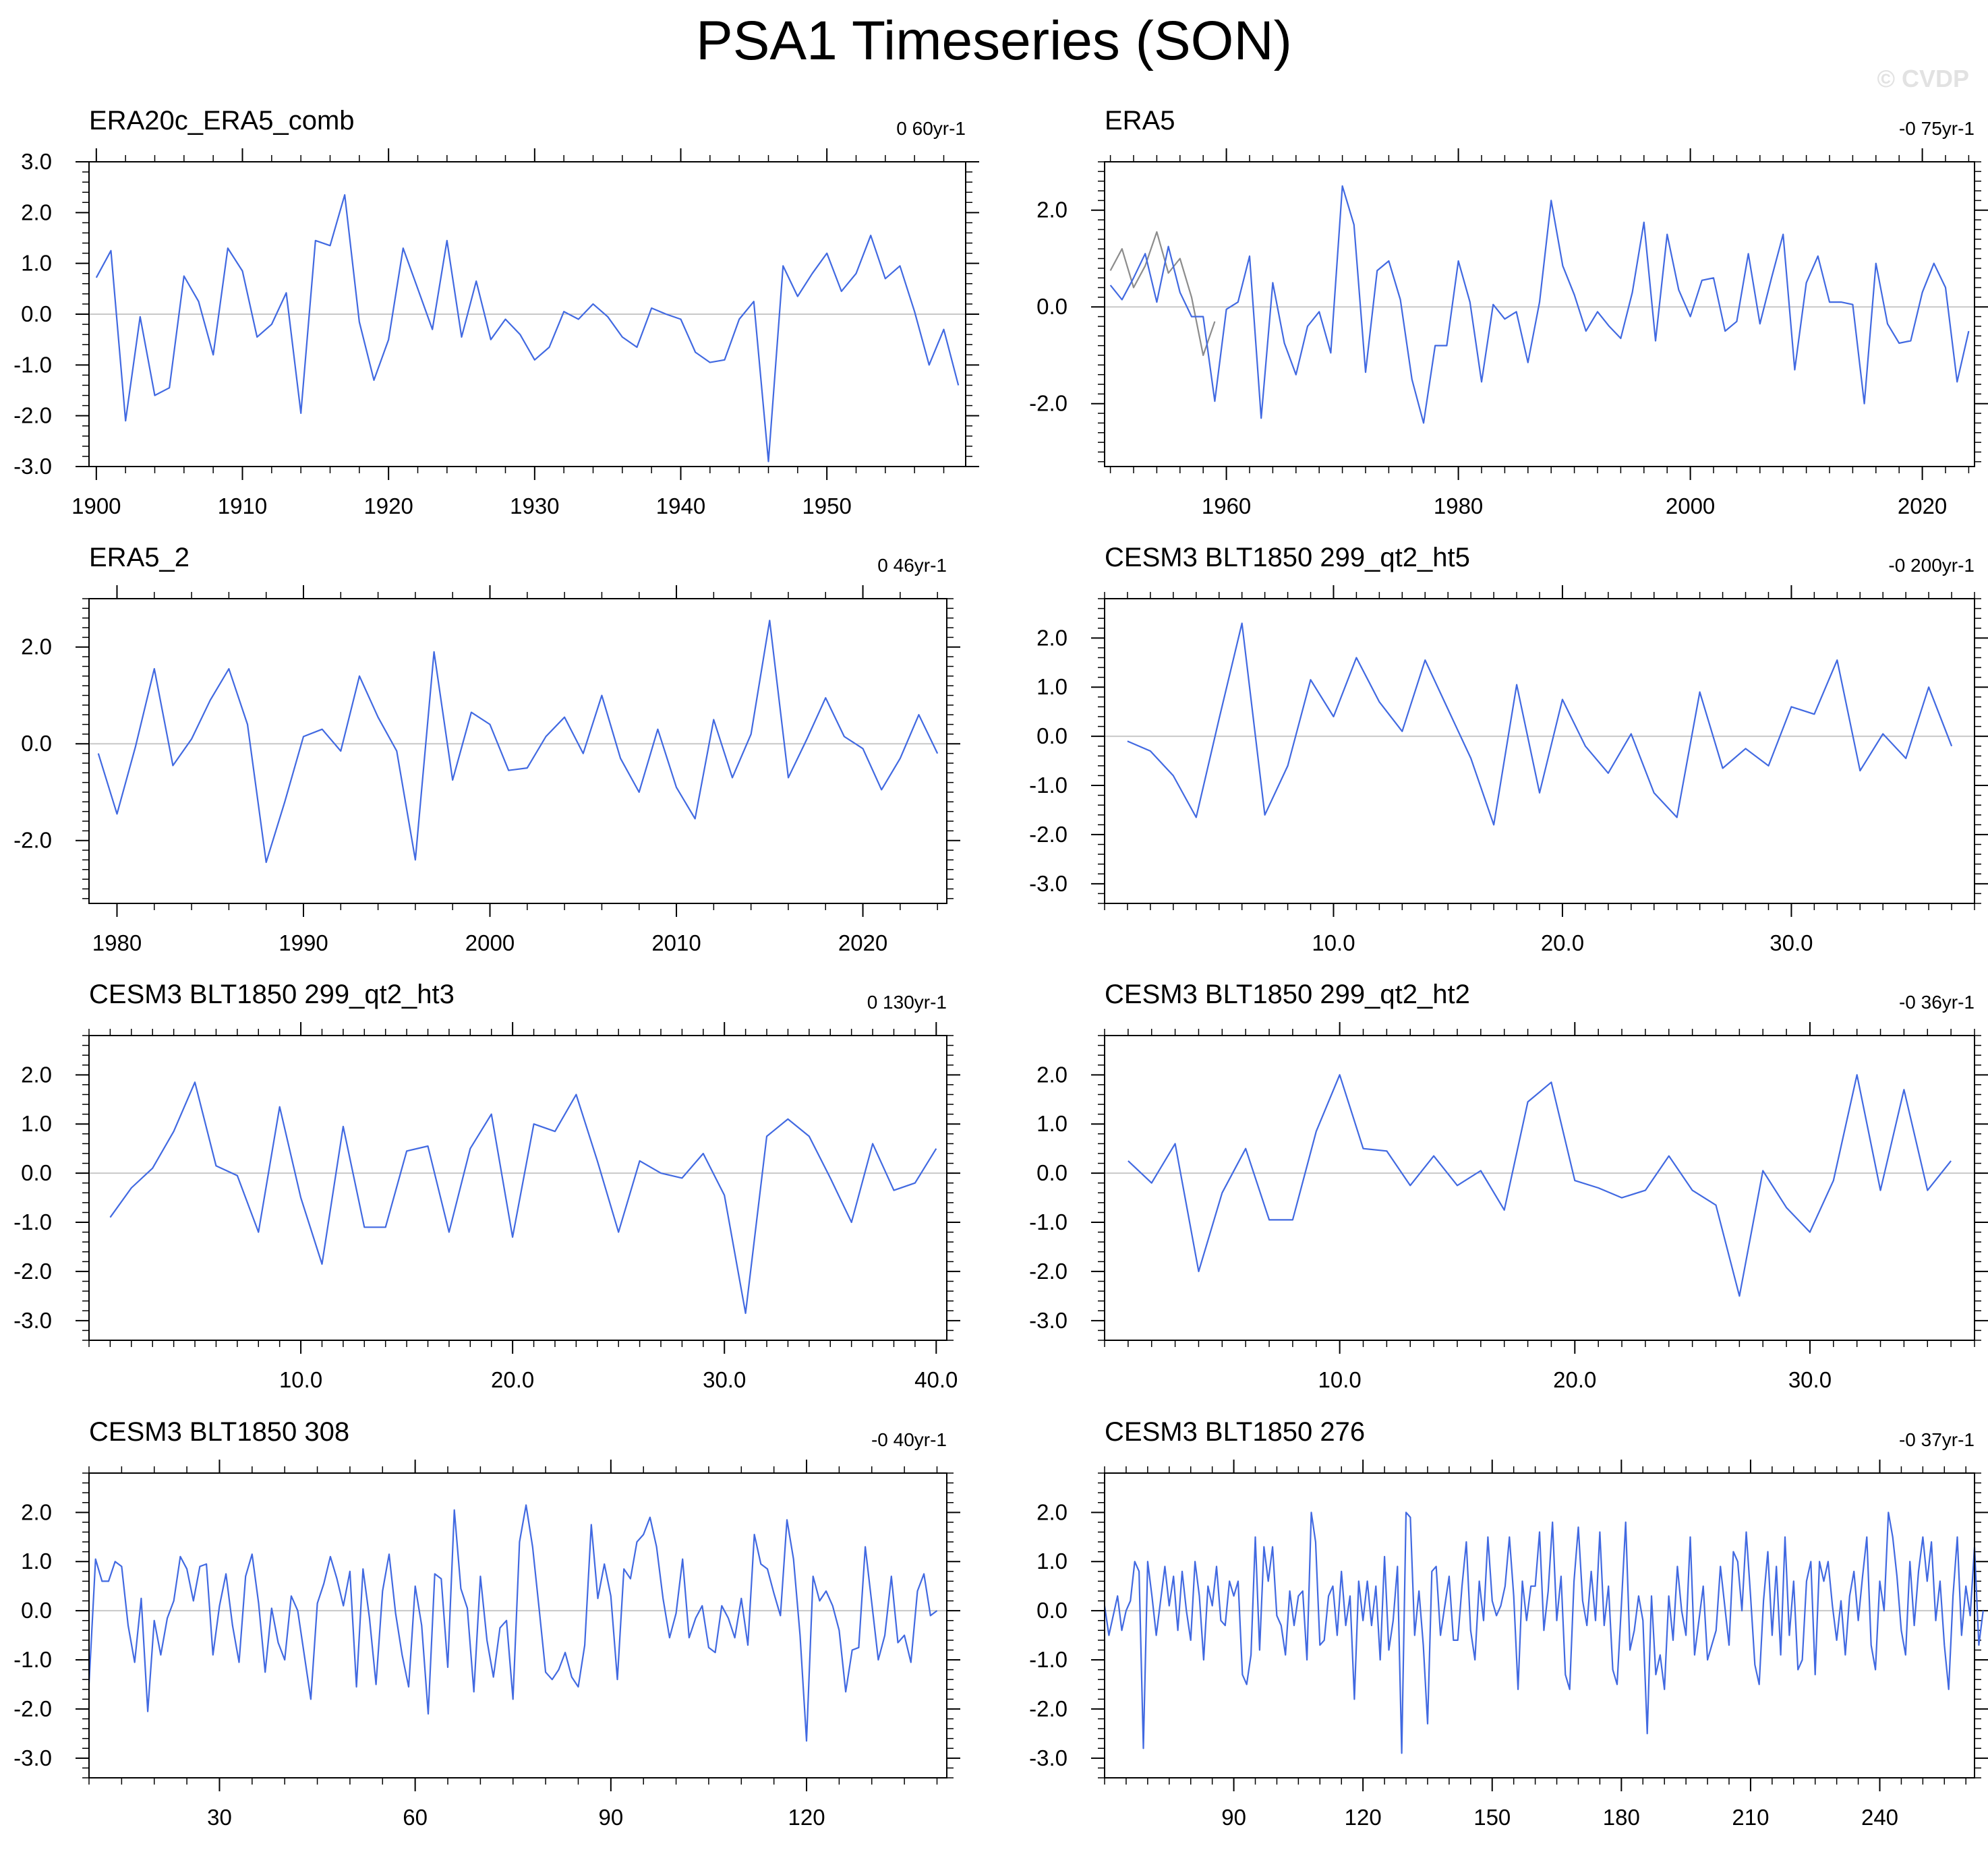 The height and width of the screenshot is (1854, 1988). What do you see at coordinates (863, 942) in the screenshot?
I see `x-tick-label: 2020` at bounding box center [863, 942].